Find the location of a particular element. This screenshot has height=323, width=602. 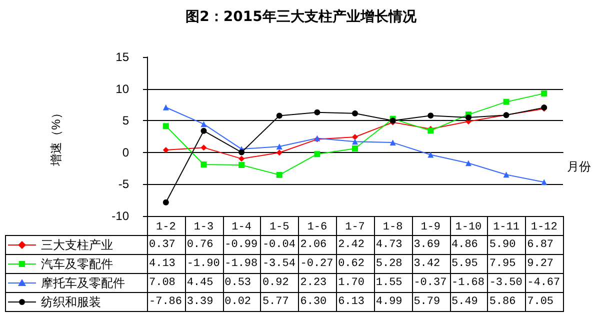

data-label: 4.86 is located at coordinates (469, 245).